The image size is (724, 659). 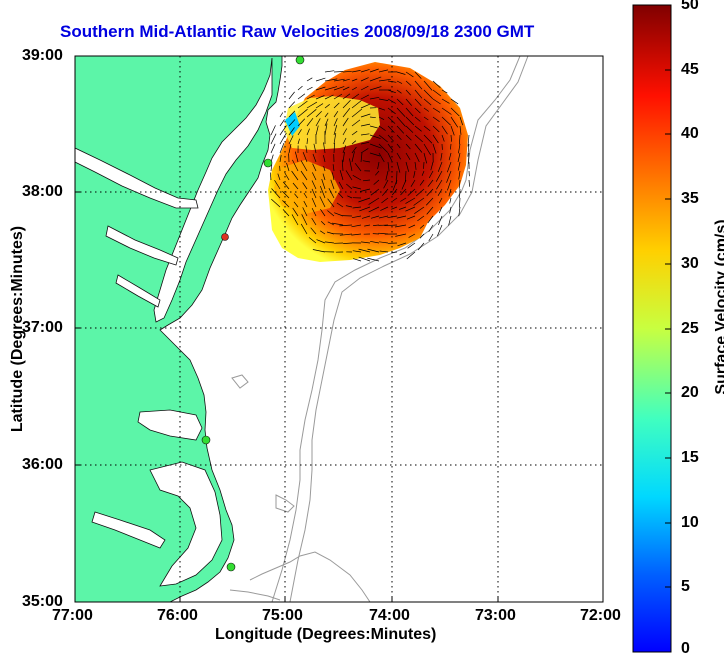 What do you see at coordinates (690, 69) in the screenshot?
I see `colorbar-tick-label: 45` at bounding box center [690, 69].